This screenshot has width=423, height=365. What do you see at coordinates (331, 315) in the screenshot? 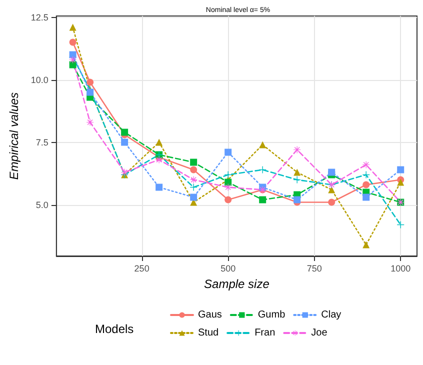
I see `legend-label: Clay` at bounding box center [331, 315].